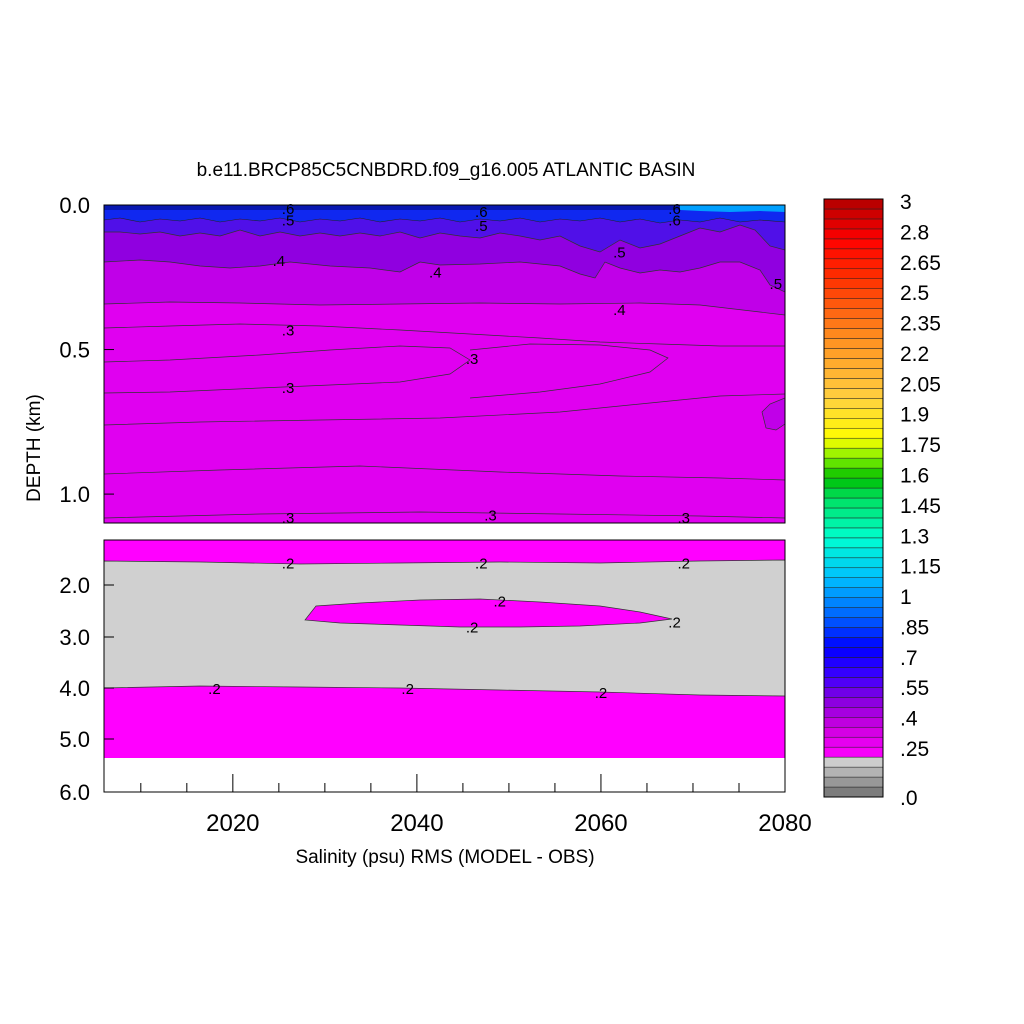 Image resolution: width=1024 pixels, height=1024 pixels. I want to click on y-axis-upper: 0.0 0.5 1.0, so click(86, 350).